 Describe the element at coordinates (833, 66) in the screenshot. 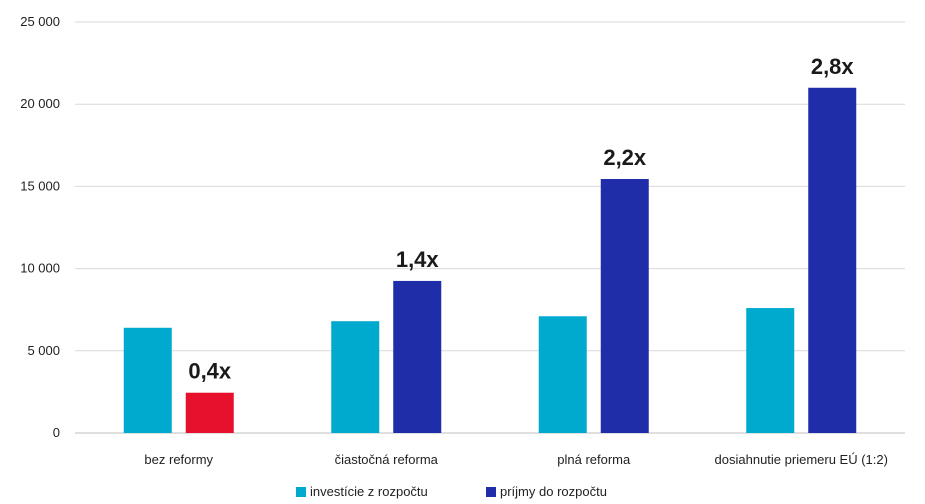

I see `ratio-label: 2,8x` at that location.